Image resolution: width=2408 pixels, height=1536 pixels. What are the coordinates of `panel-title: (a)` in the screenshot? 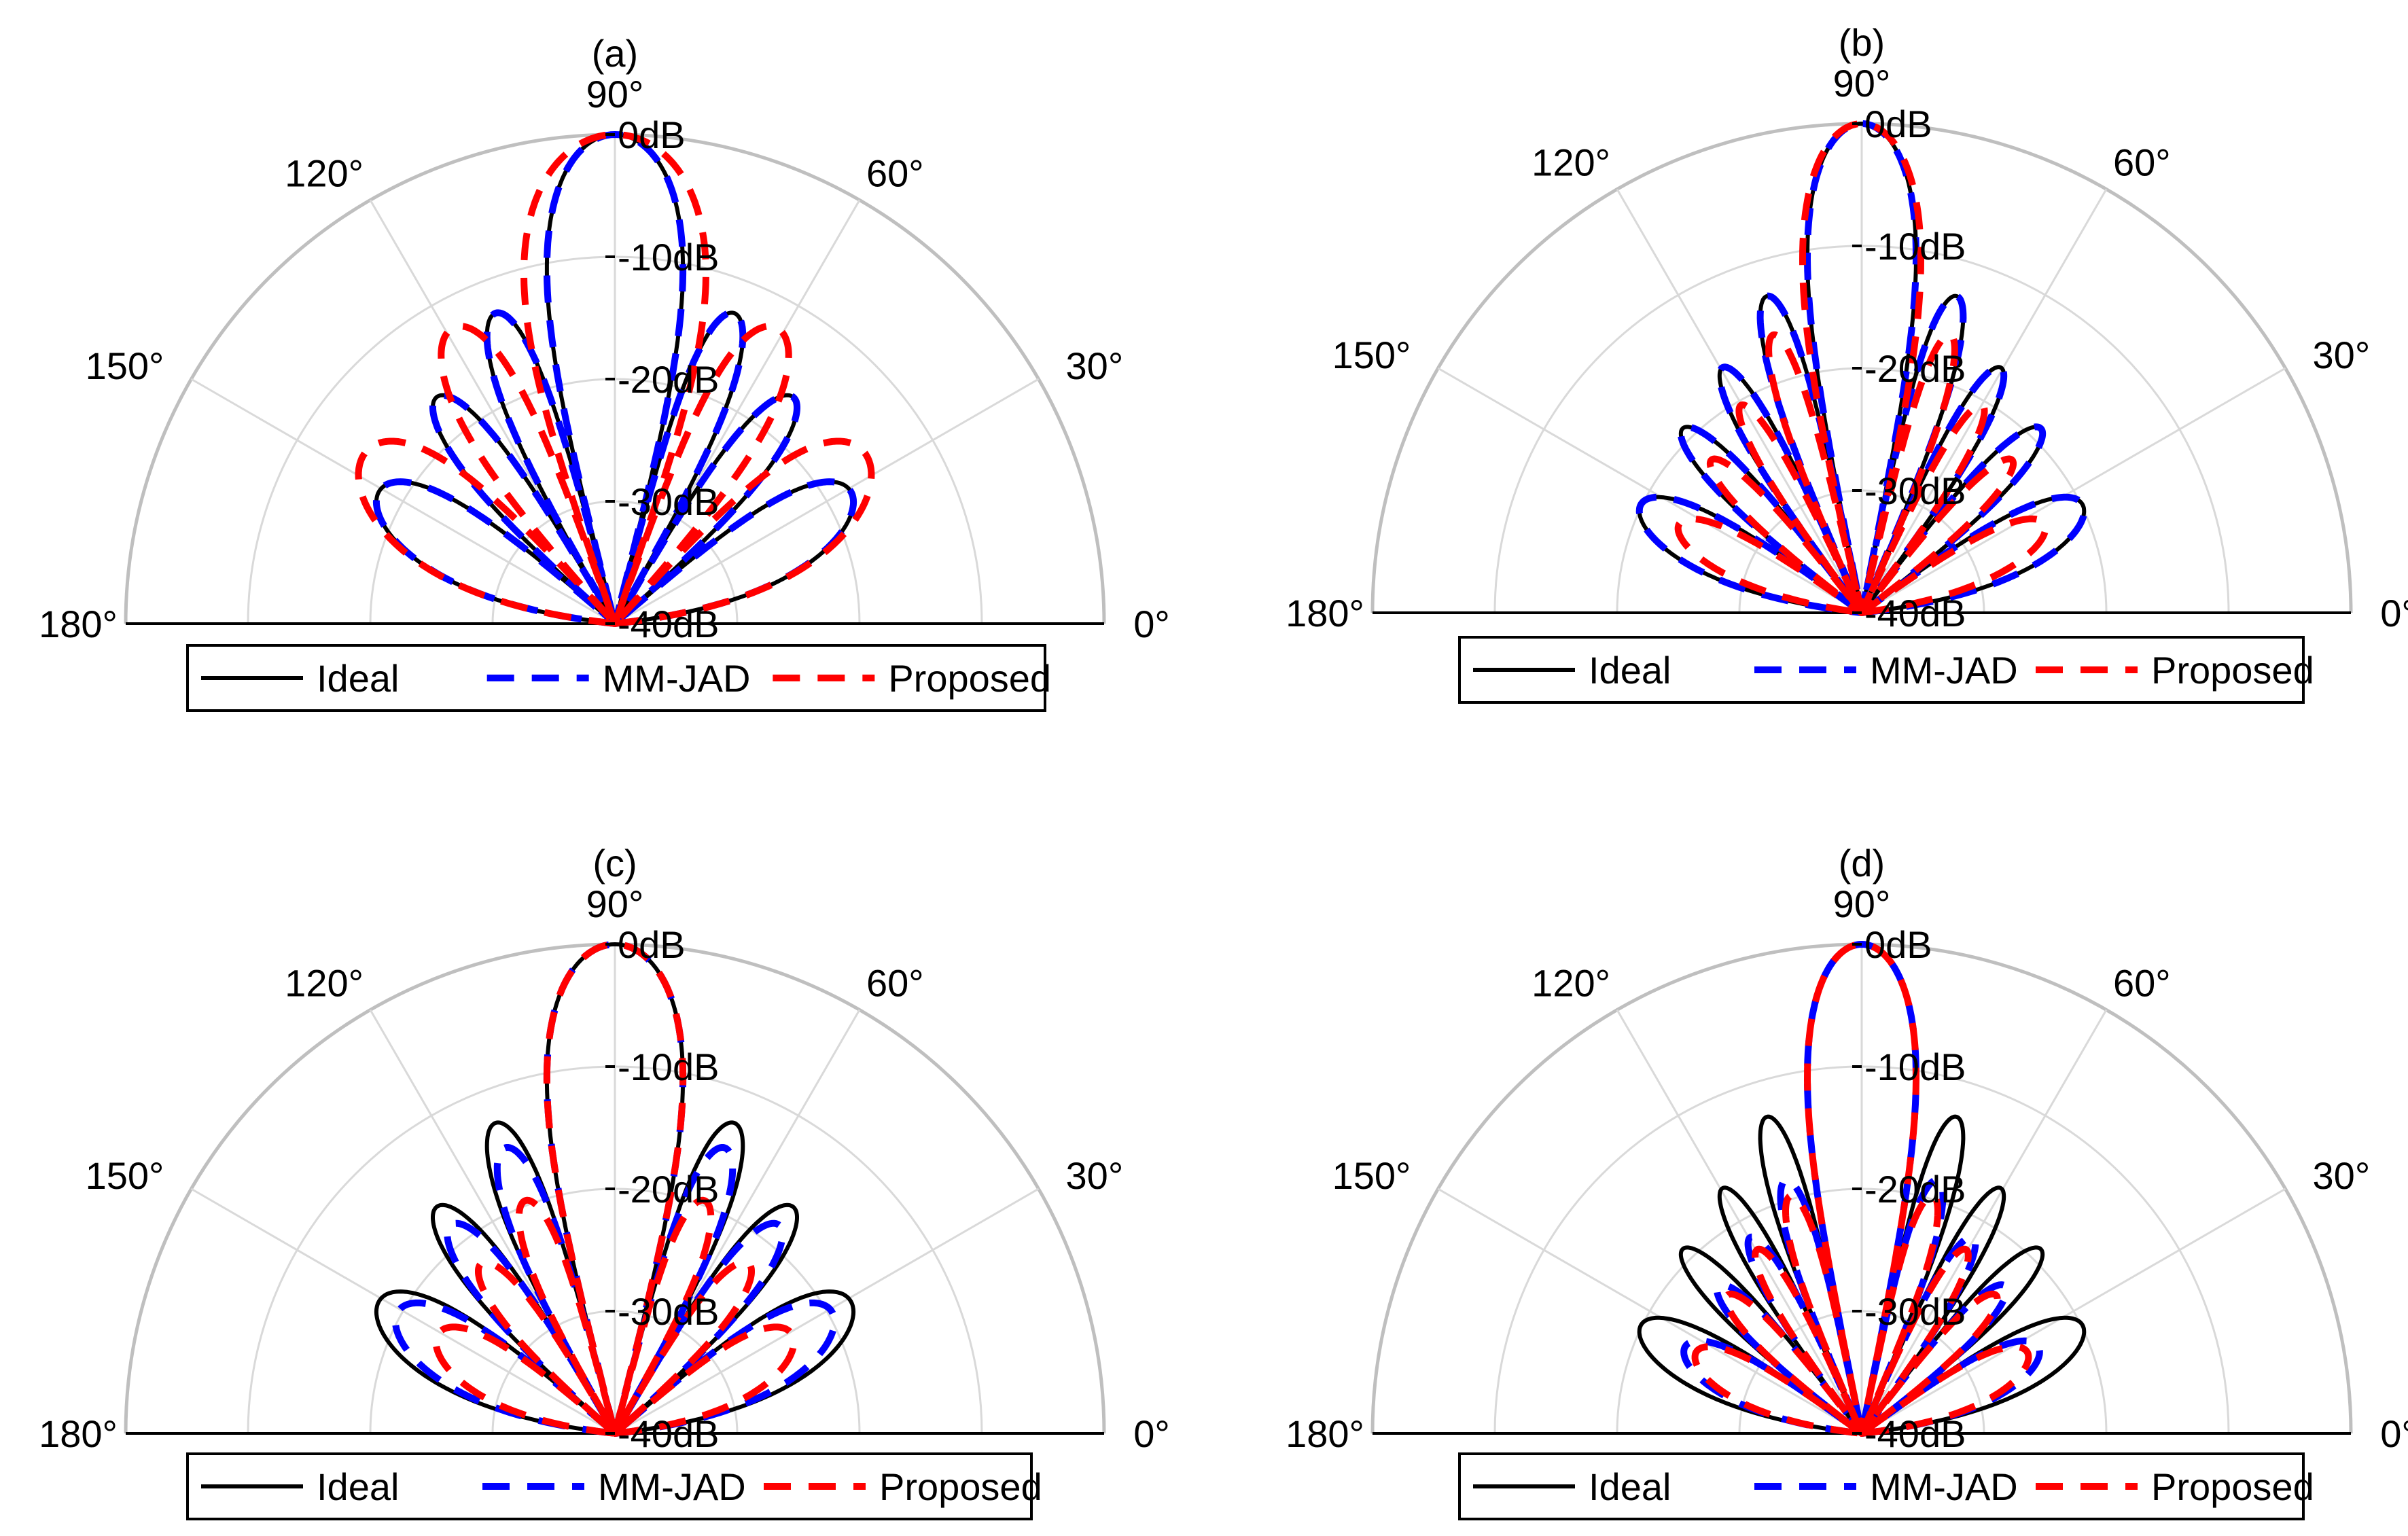 It's located at (615, 53).